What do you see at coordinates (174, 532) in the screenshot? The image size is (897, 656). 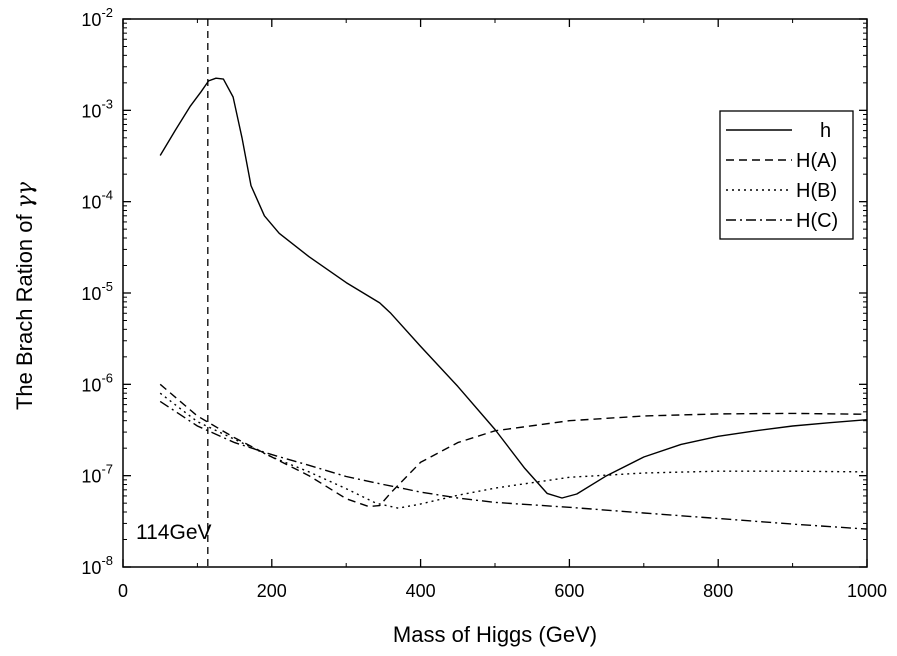 I see `annotation-114gev: 114GeV` at bounding box center [174, 532].